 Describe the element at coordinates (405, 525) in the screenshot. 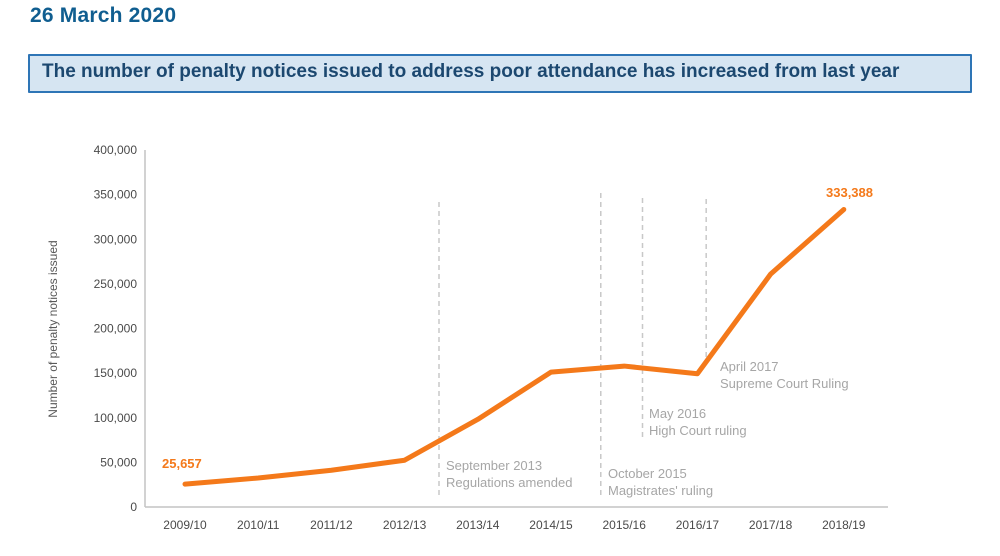

I see `x-tick-label: 2012/13` at that location.